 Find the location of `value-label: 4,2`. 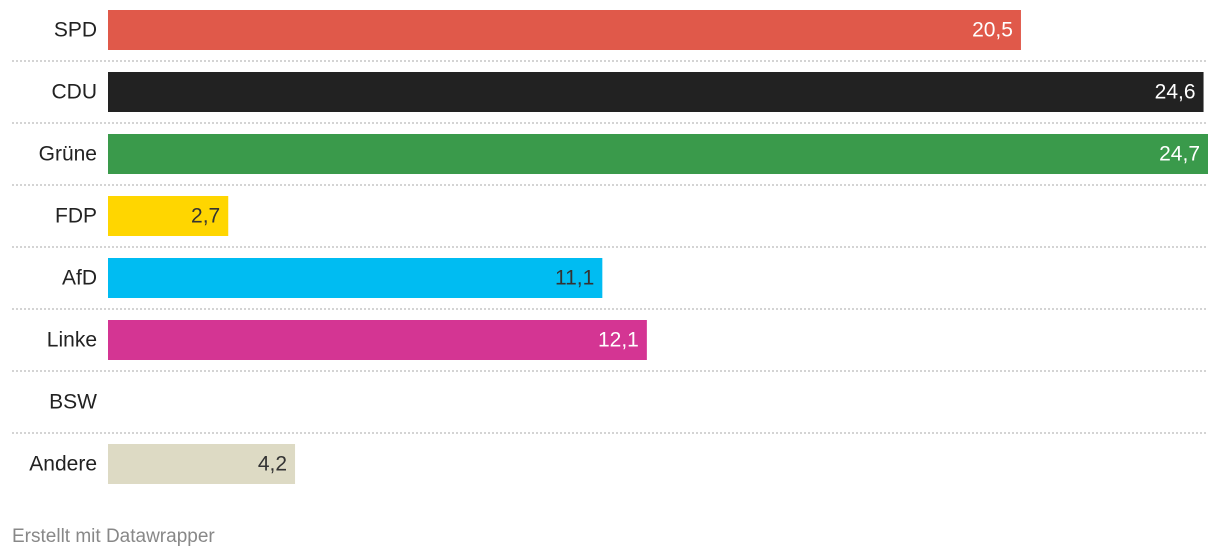

value-label: 4,2 is located at coordinates (272, 464).